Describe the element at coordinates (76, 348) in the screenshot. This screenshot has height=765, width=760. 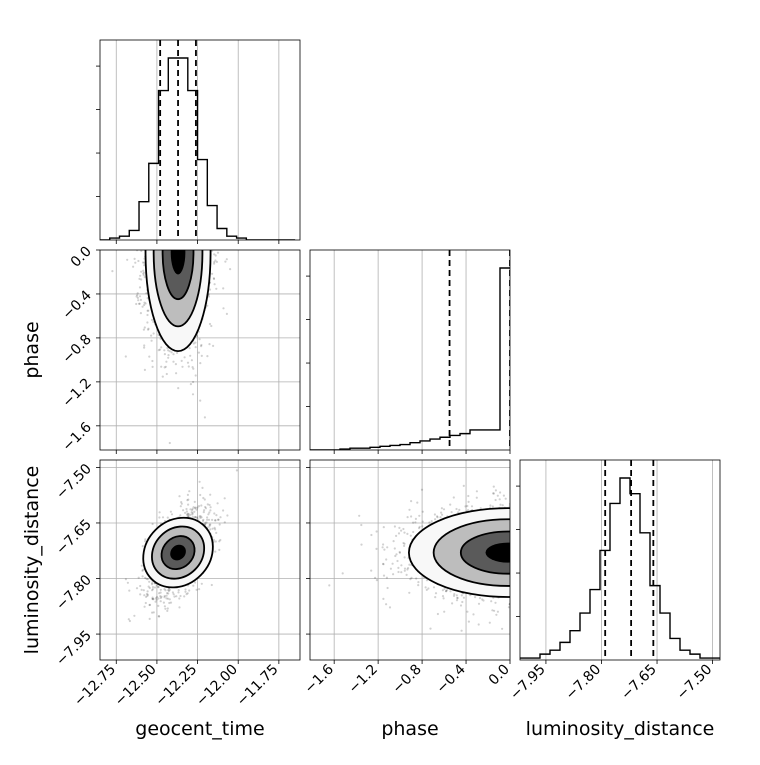
I see `y-tick-label: −0.8` at that location.